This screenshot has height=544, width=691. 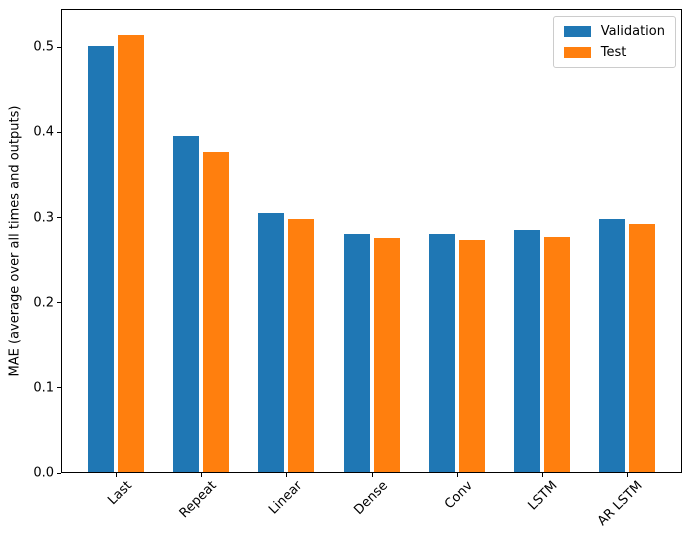 I want to click on y-tick-label: 0.3, so click(x=43, y=218).